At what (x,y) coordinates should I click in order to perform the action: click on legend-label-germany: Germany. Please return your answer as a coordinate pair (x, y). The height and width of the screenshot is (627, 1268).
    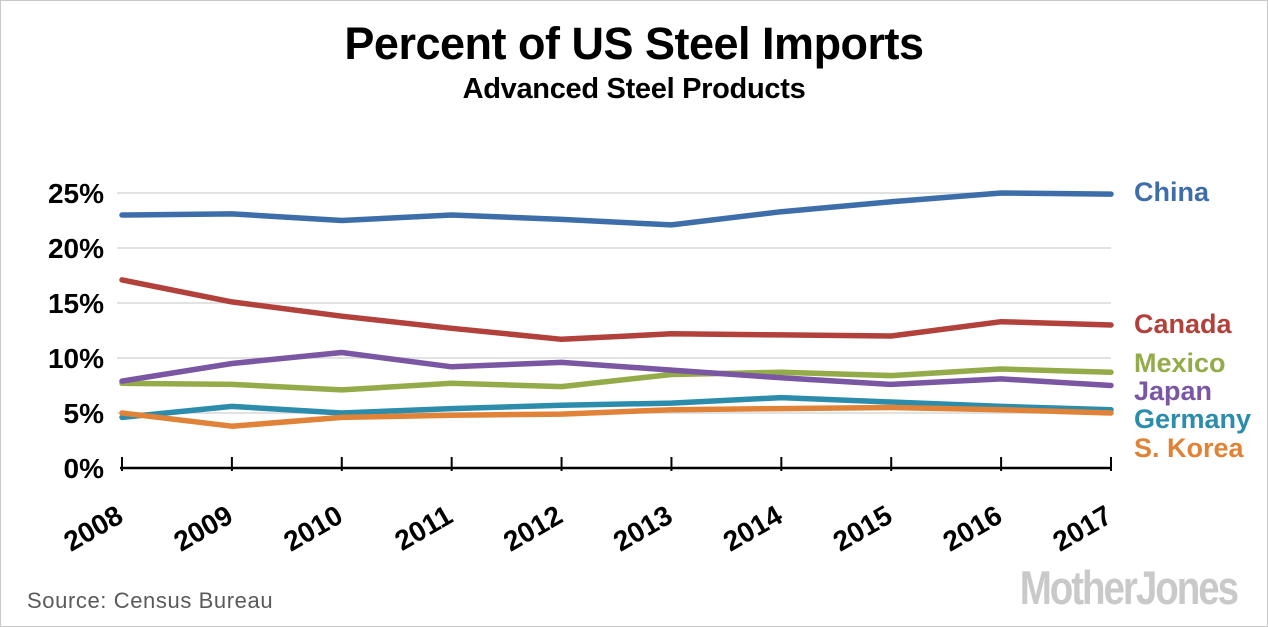
    Looking at the image, I should click on (1192, 419).